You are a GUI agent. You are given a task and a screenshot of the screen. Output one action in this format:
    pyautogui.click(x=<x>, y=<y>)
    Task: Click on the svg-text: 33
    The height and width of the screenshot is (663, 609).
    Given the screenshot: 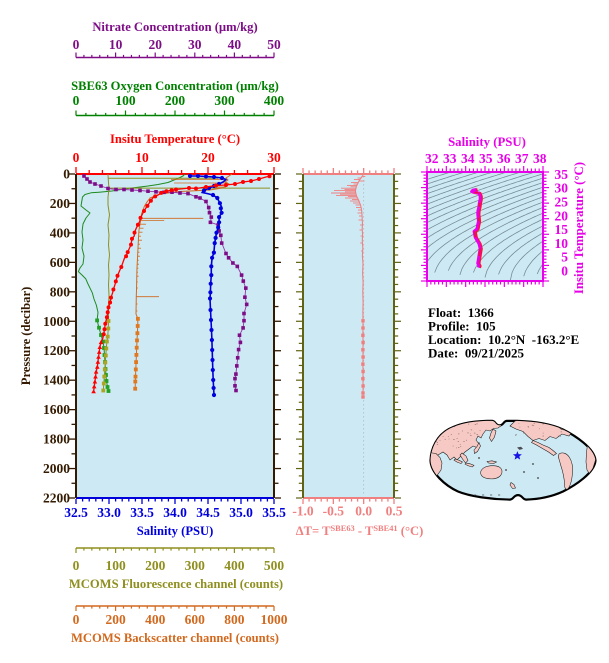 What is the action you would take?
    pyautogui.click(x=450, y=158)
    